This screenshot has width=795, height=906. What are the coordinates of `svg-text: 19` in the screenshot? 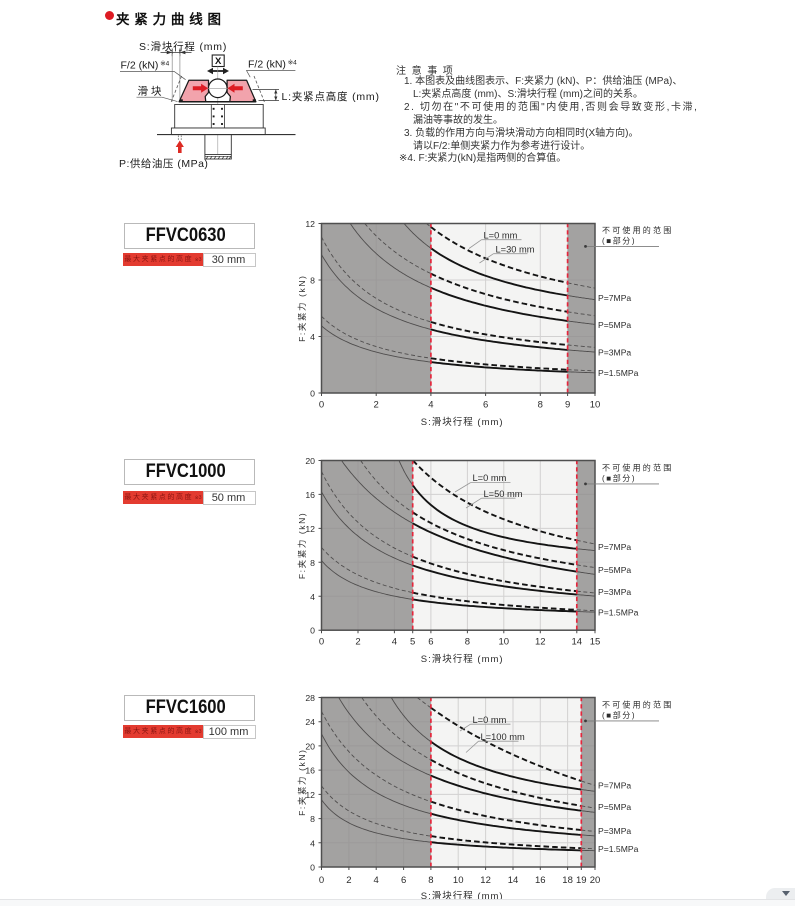 It's located at (581, 880).